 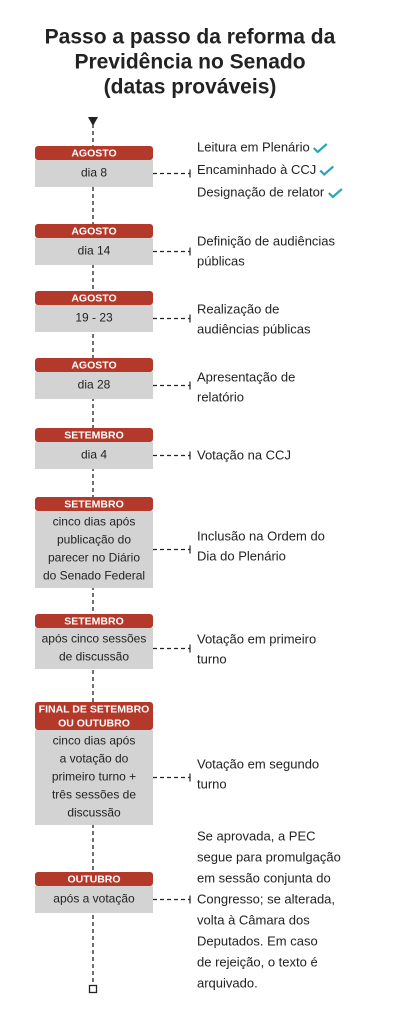 What do you see at coordinates (269, 856) in the screenshot?
I see `step-description: segue para promulgação` at bounding box center [269, 856].